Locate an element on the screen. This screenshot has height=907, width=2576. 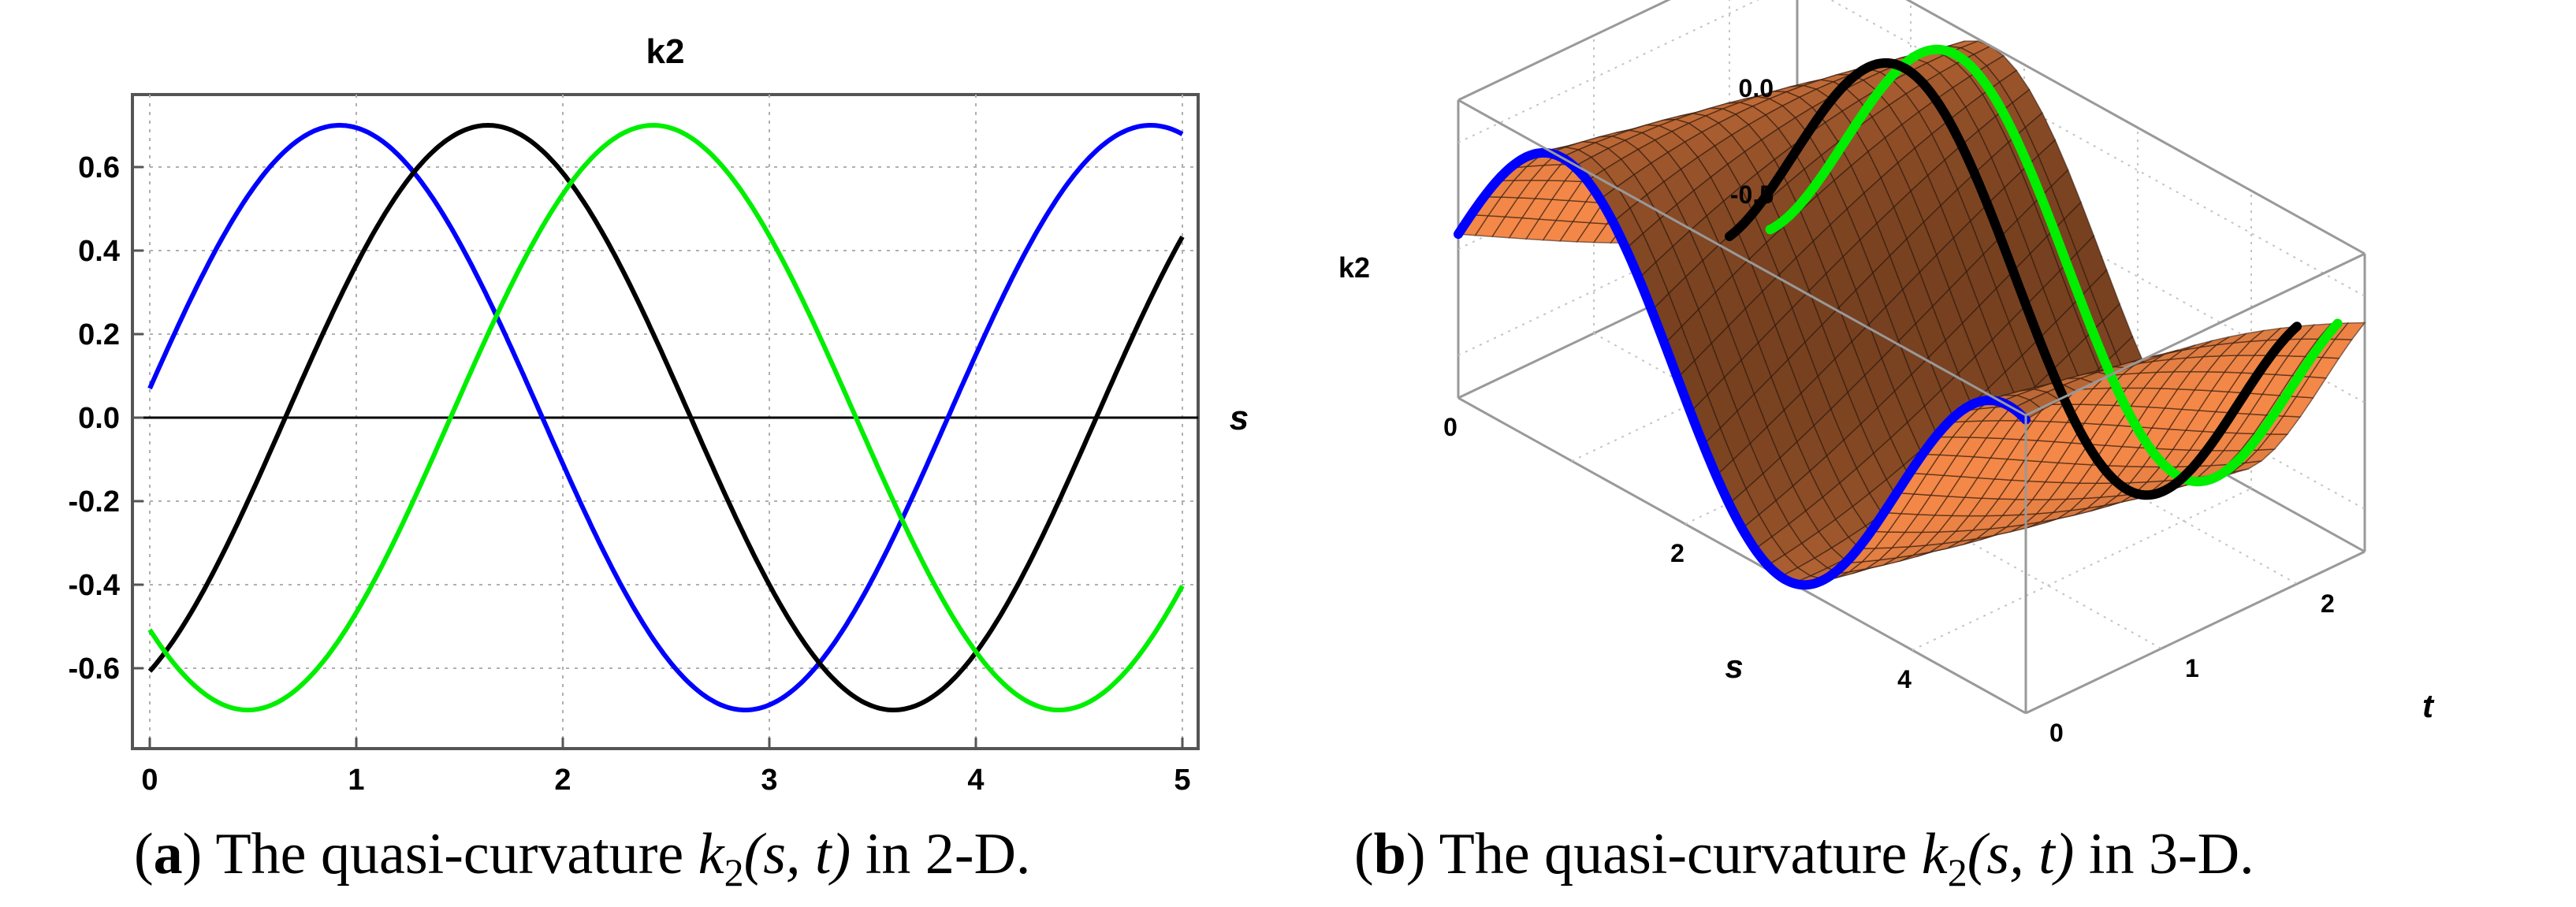
t-axis-label: t is located at coordinates (2428, 705).